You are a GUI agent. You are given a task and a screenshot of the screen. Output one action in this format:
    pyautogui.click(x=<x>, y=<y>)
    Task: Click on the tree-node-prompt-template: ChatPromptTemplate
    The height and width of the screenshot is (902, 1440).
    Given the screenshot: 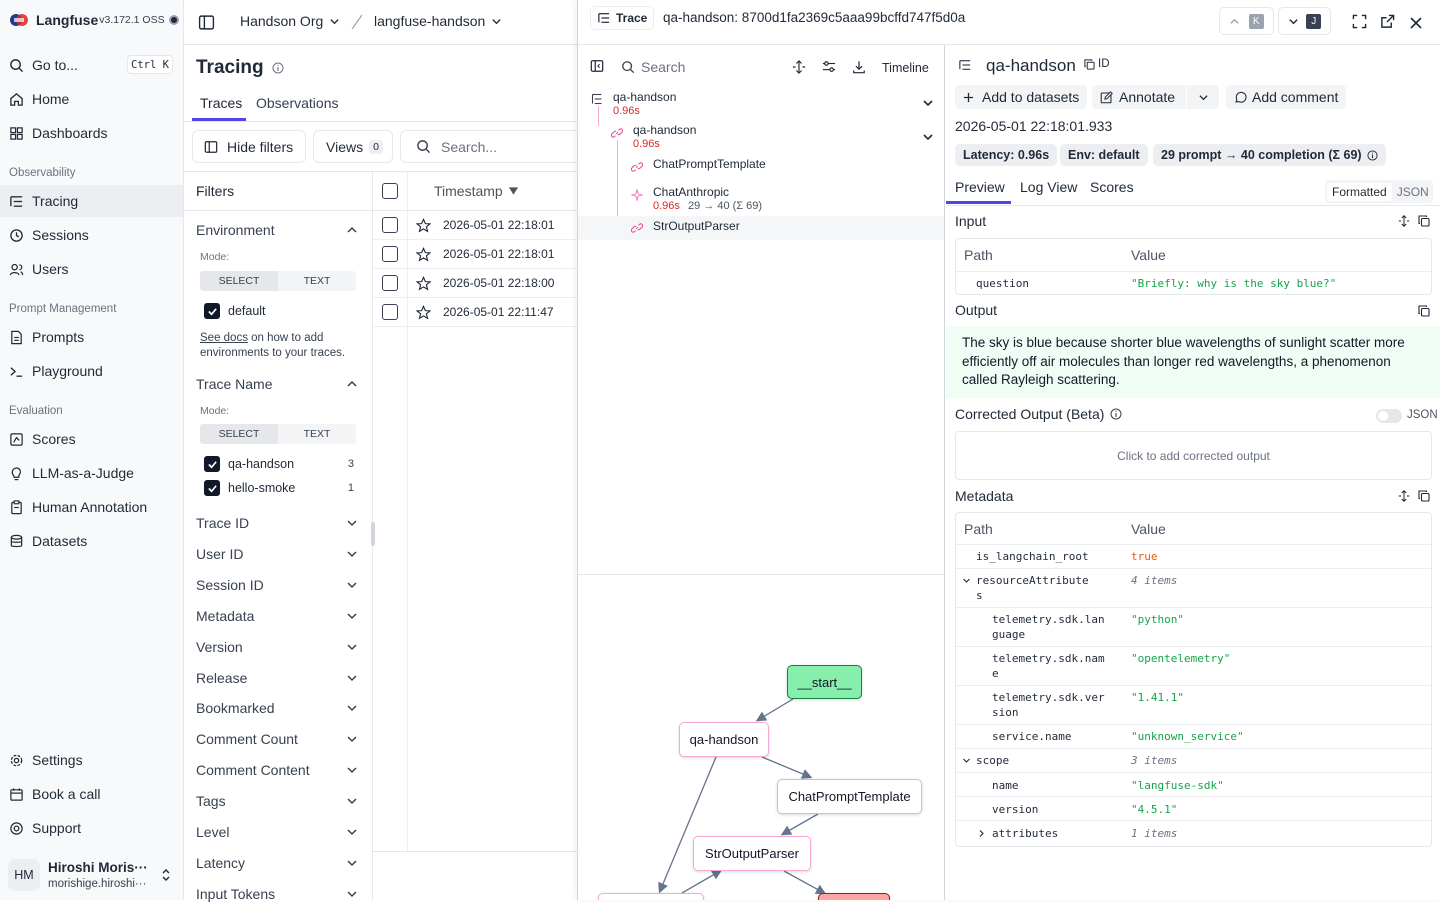 What is the action you would take?
    pyautogui.click(x=761, y=169)
    